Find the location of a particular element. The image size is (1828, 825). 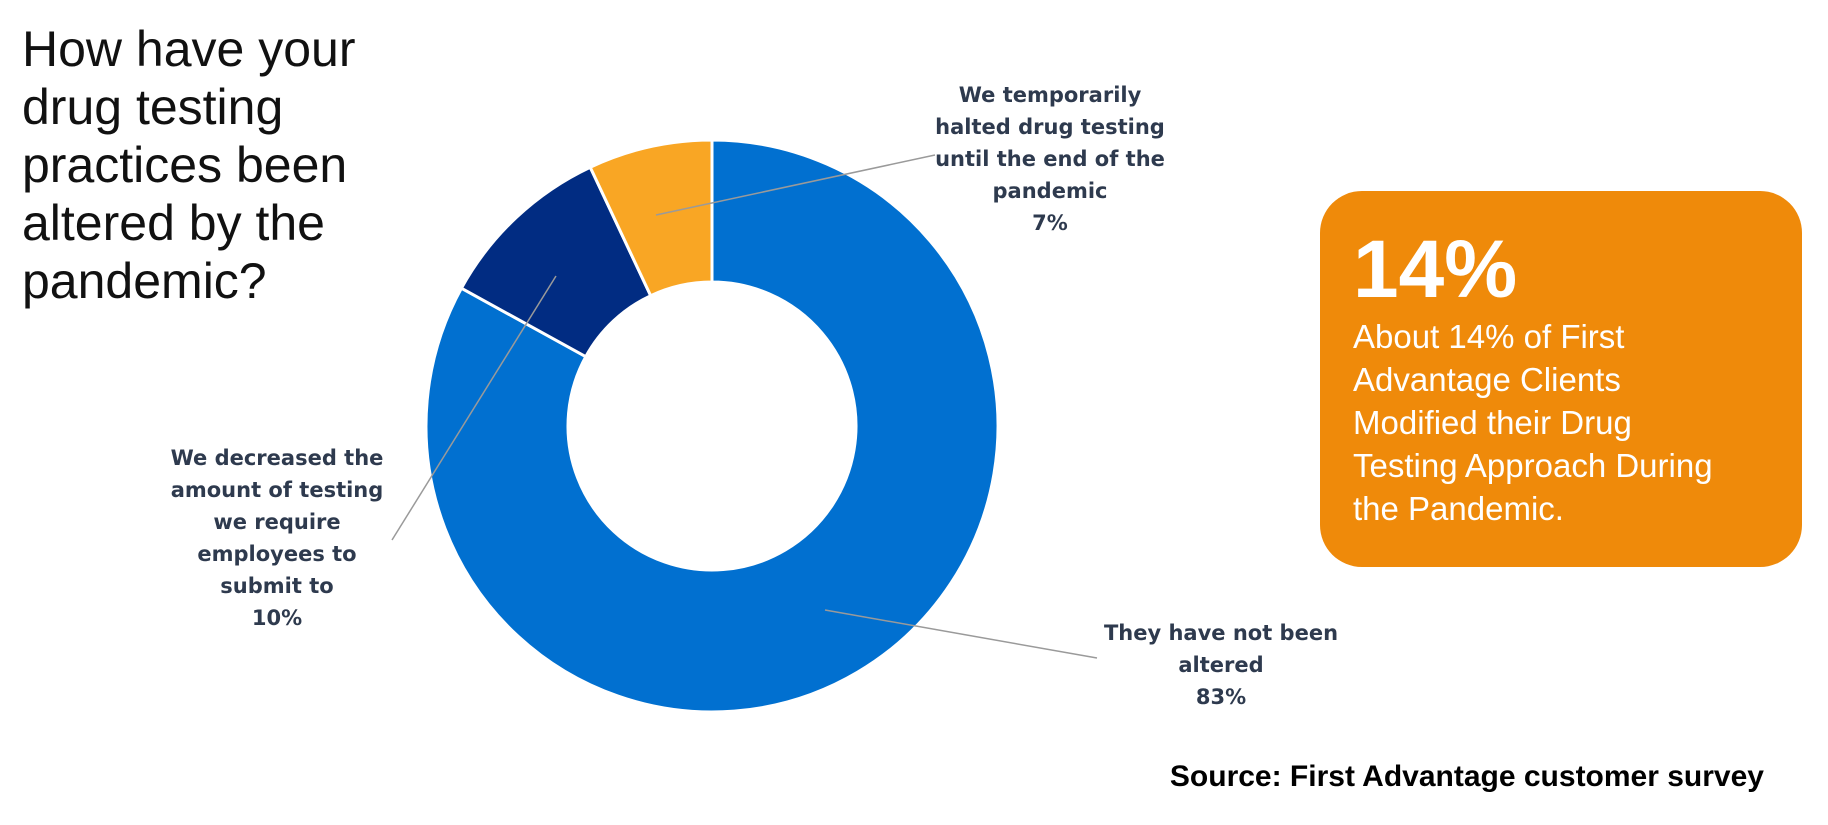

slice-label-line: until the end of the is located at coordinates (1050, 159).